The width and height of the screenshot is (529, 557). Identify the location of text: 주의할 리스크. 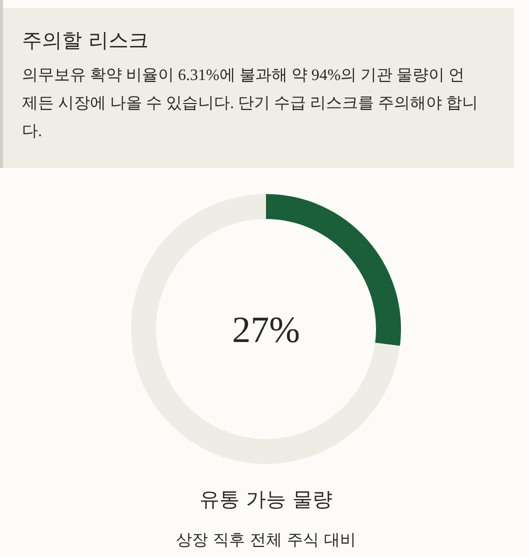
(86, 40).